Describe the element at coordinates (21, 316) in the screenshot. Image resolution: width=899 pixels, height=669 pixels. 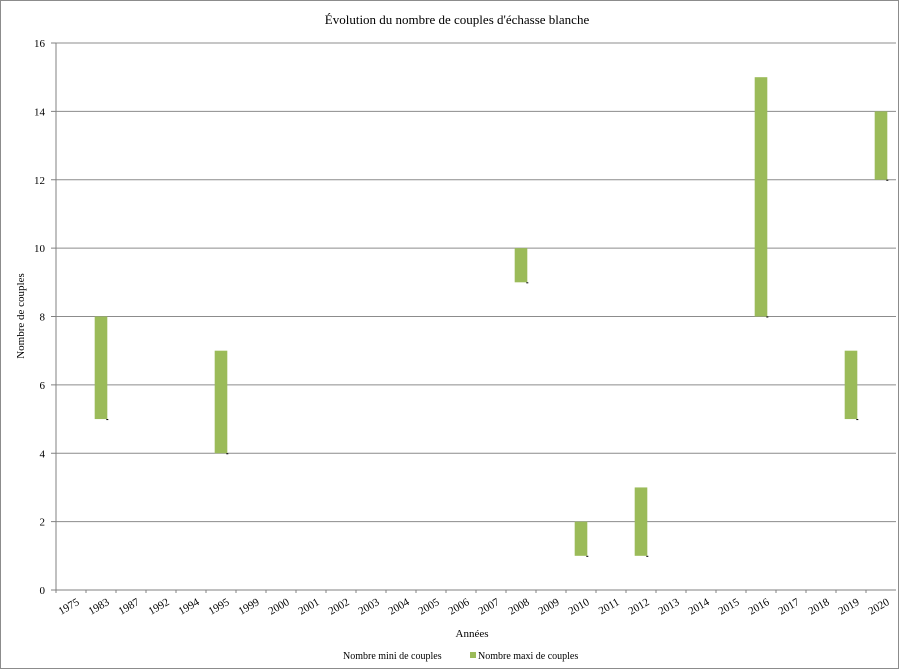
I see `y-axis-label: Nombre de couples` at that location.